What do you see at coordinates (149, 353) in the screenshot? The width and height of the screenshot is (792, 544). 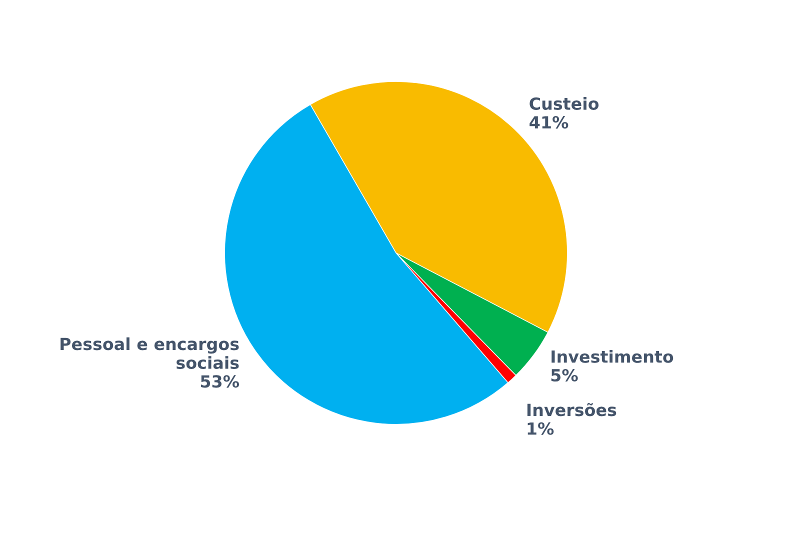 I see `slice-label: Pessoal e encargos sociais` at bounding box center [149, 353].